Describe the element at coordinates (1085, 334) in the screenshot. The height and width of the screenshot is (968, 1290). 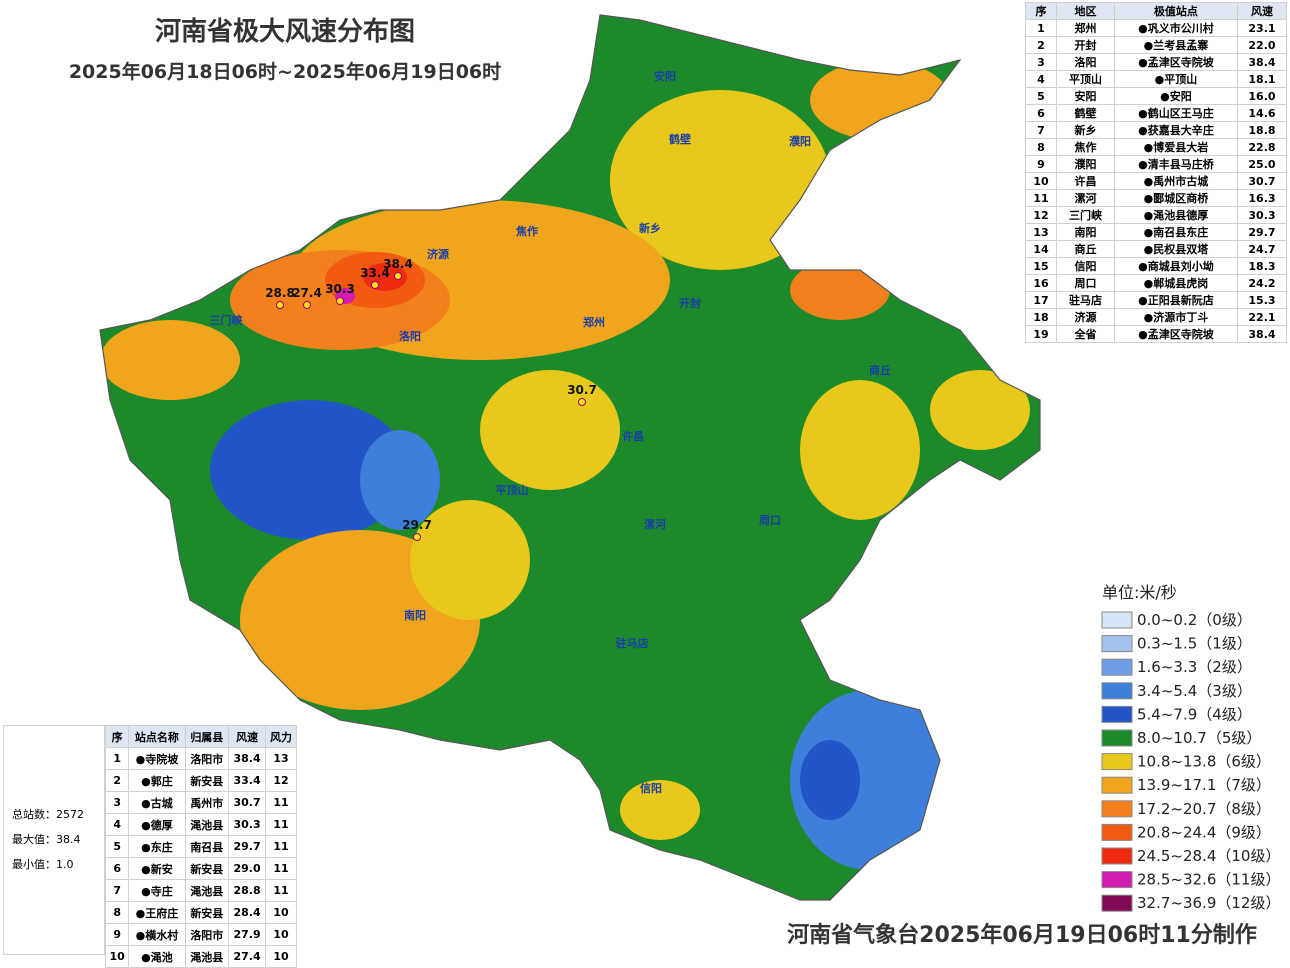
I see `cell: 全省` at that location.